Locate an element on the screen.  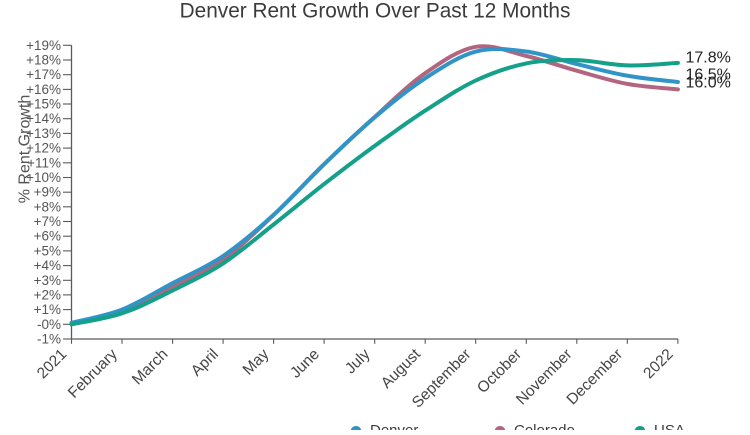
svg-text: +1% is located at coordinates (47, 309).